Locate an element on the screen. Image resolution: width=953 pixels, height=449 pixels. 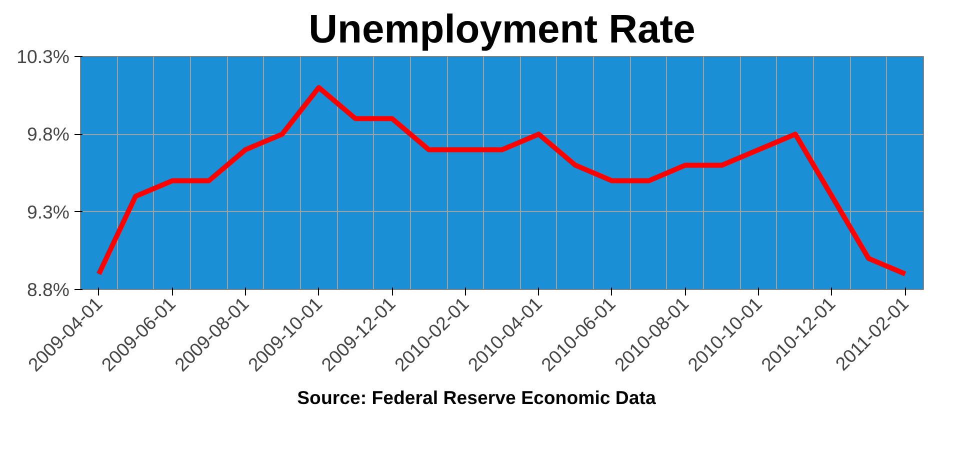
chart-title: Unemployment Rate is located at coordinates (502, 30).